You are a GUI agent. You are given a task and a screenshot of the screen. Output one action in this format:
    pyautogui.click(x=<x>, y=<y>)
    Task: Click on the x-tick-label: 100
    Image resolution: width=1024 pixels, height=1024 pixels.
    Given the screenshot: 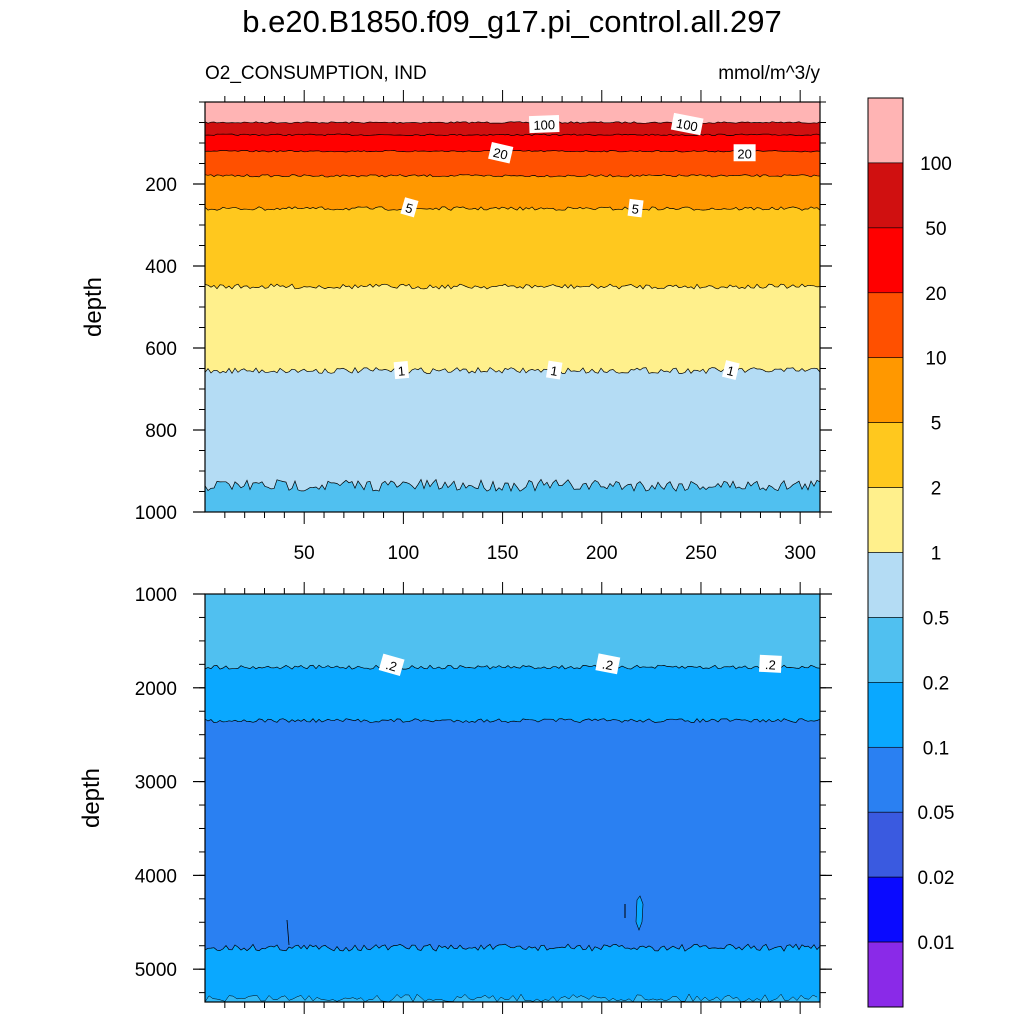 What is the action you would take?
    pyautogui.click(x=404, y=553)
    